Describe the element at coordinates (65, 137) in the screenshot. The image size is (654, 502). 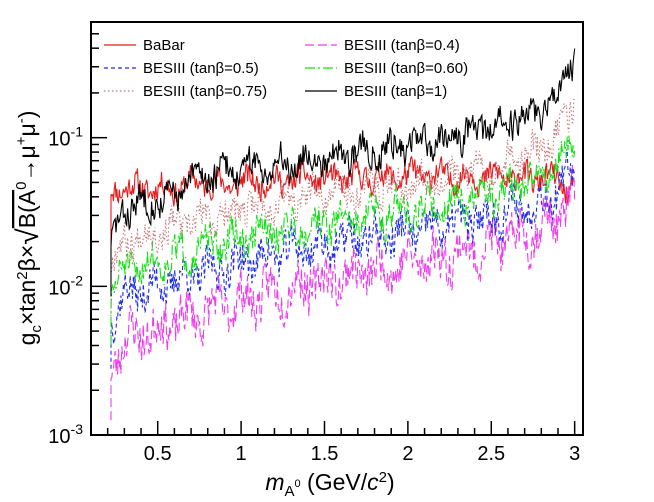
I see `y-tick-label: 10⁻¹` at that location.